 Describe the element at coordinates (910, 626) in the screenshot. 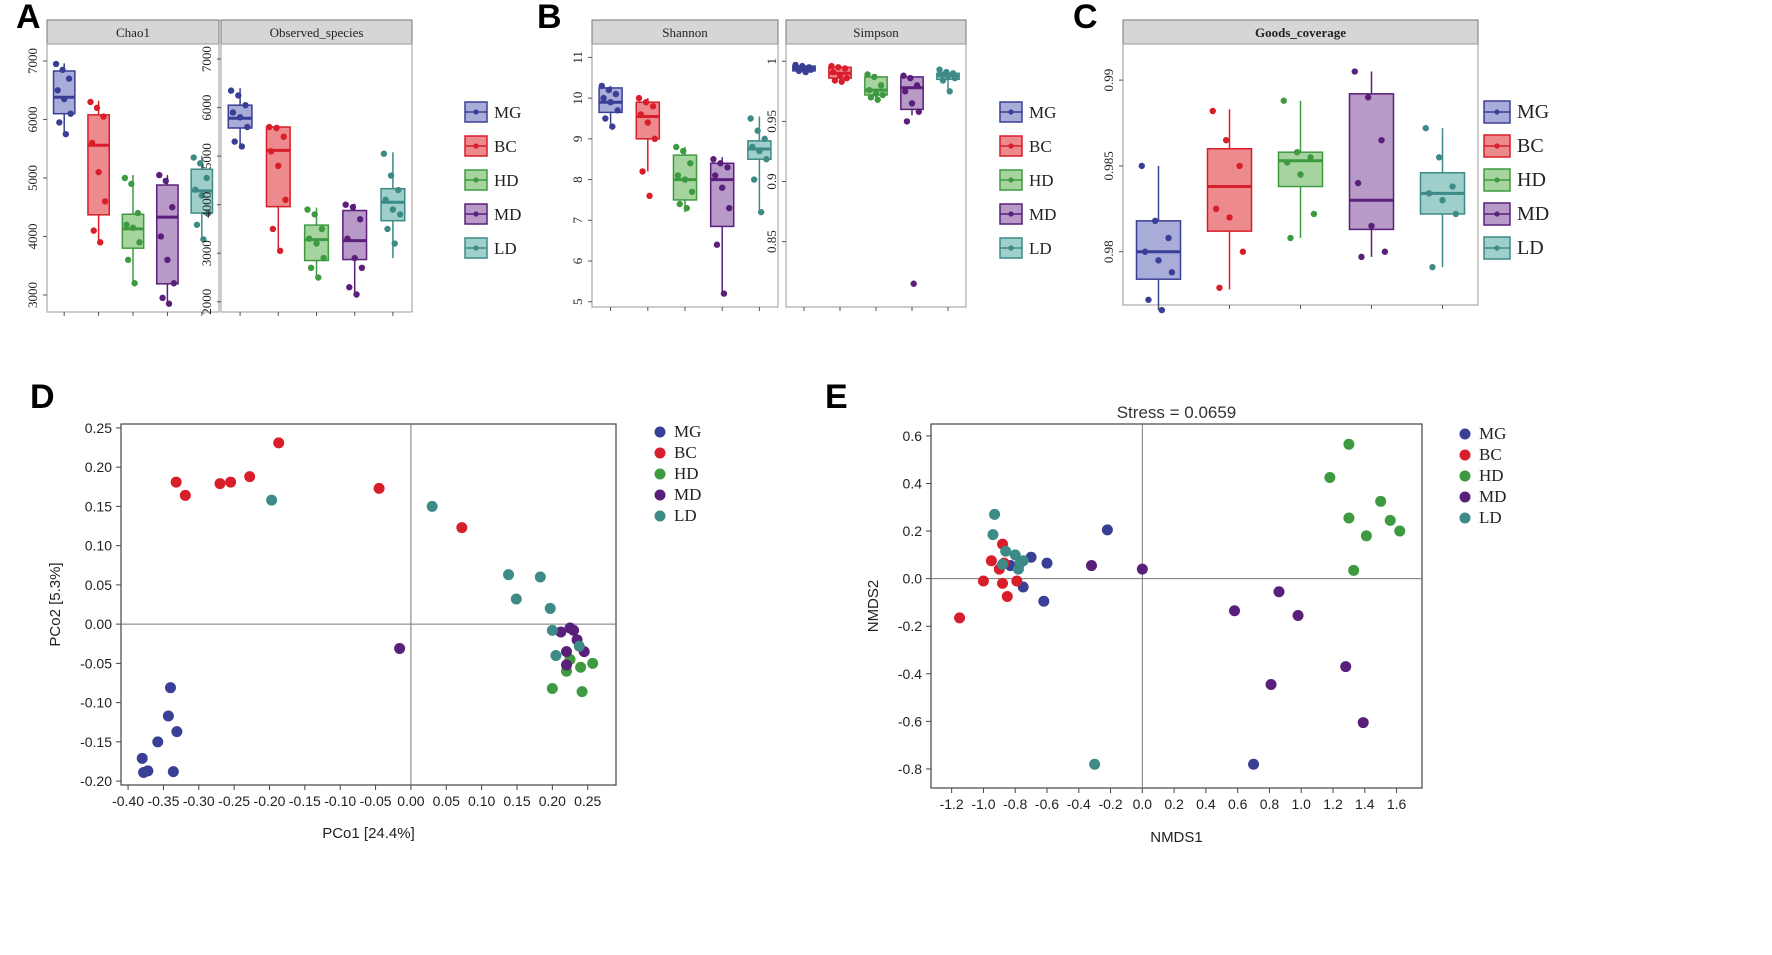

I see `y-tick-label: -0.2` at that location.